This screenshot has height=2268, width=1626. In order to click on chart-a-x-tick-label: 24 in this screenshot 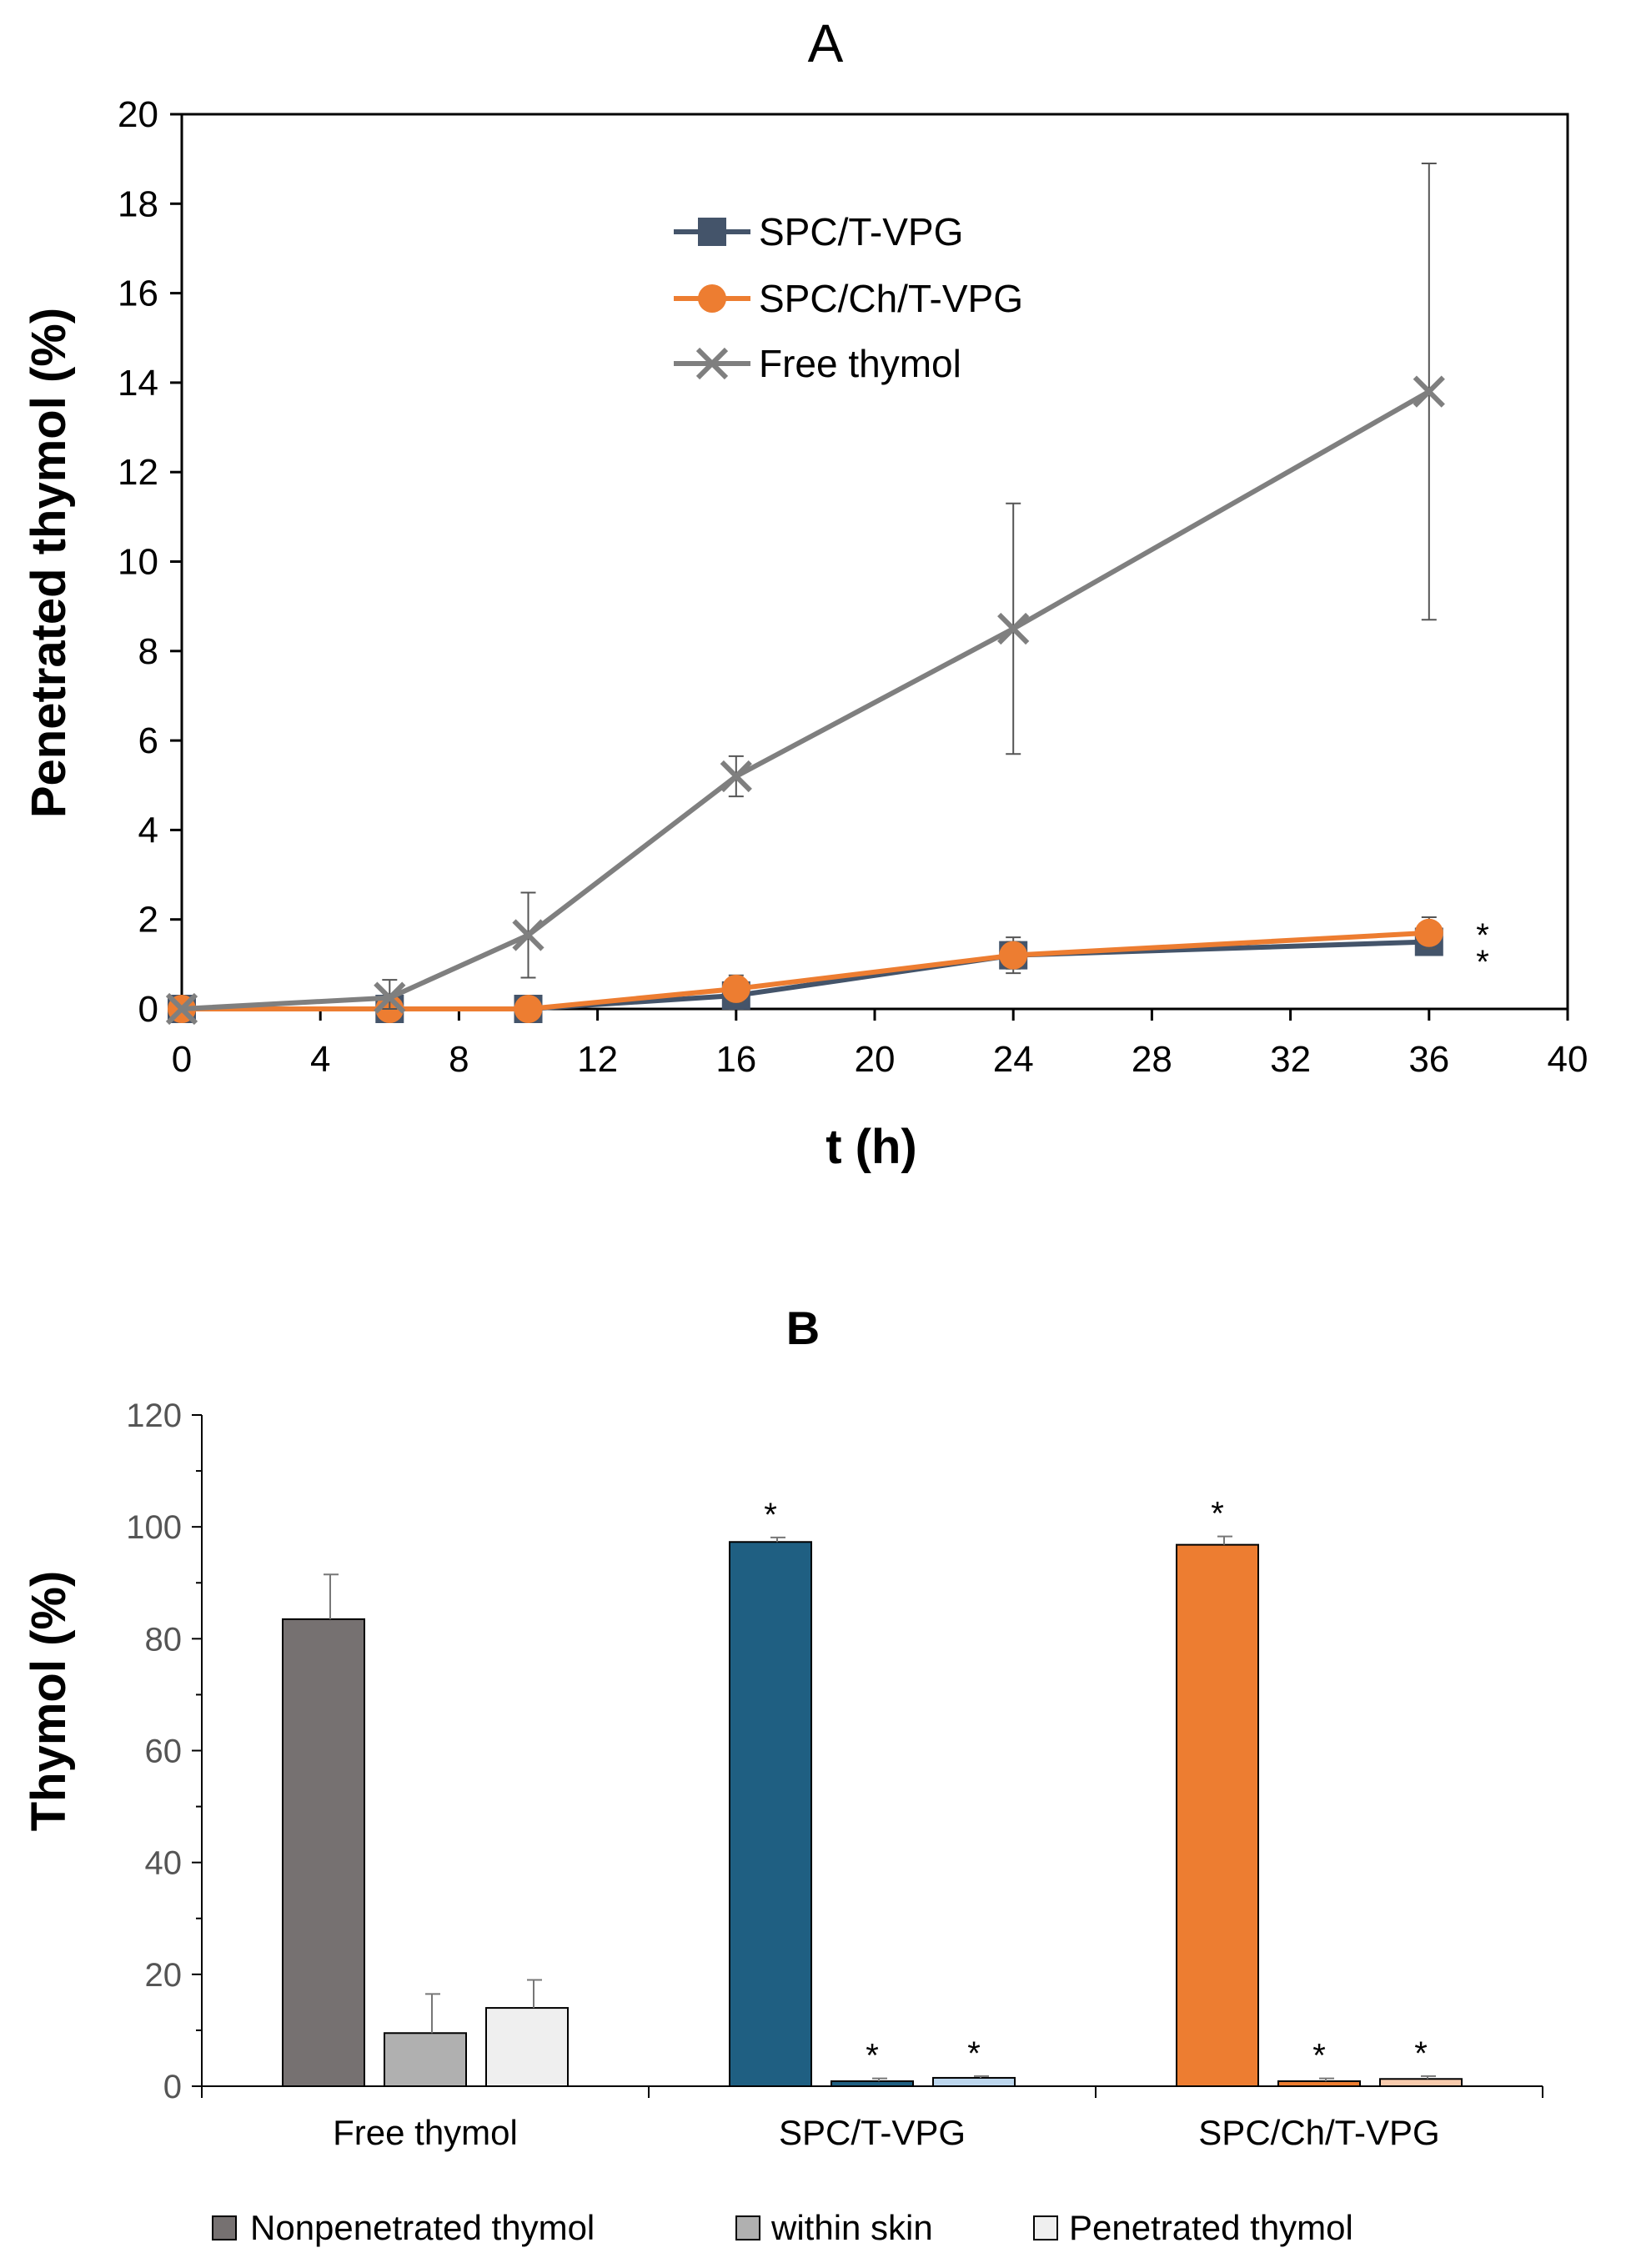, I will do `click(1013, 1059)`.